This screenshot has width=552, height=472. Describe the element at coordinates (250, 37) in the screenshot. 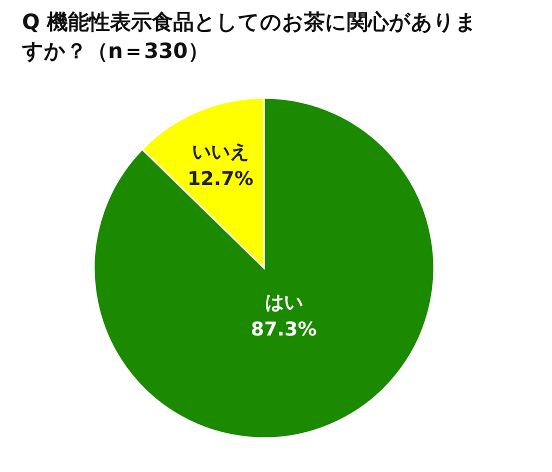

I see `chart-title: Q 機能性表示食品としてのお茶に関心がありますか？（n＝330）` at that location.